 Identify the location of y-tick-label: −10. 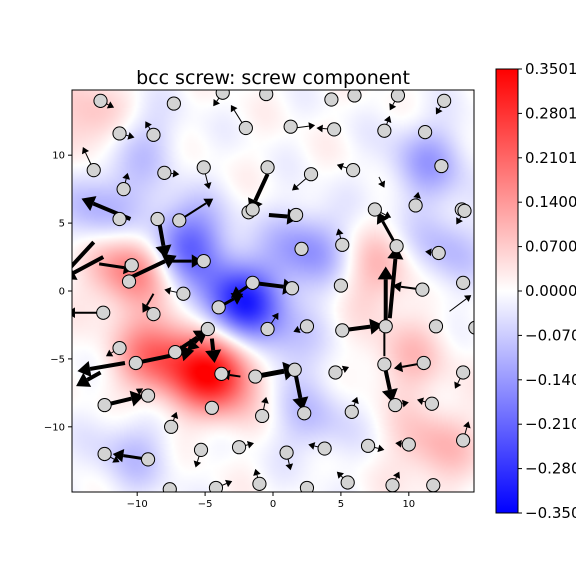
(54, 427).